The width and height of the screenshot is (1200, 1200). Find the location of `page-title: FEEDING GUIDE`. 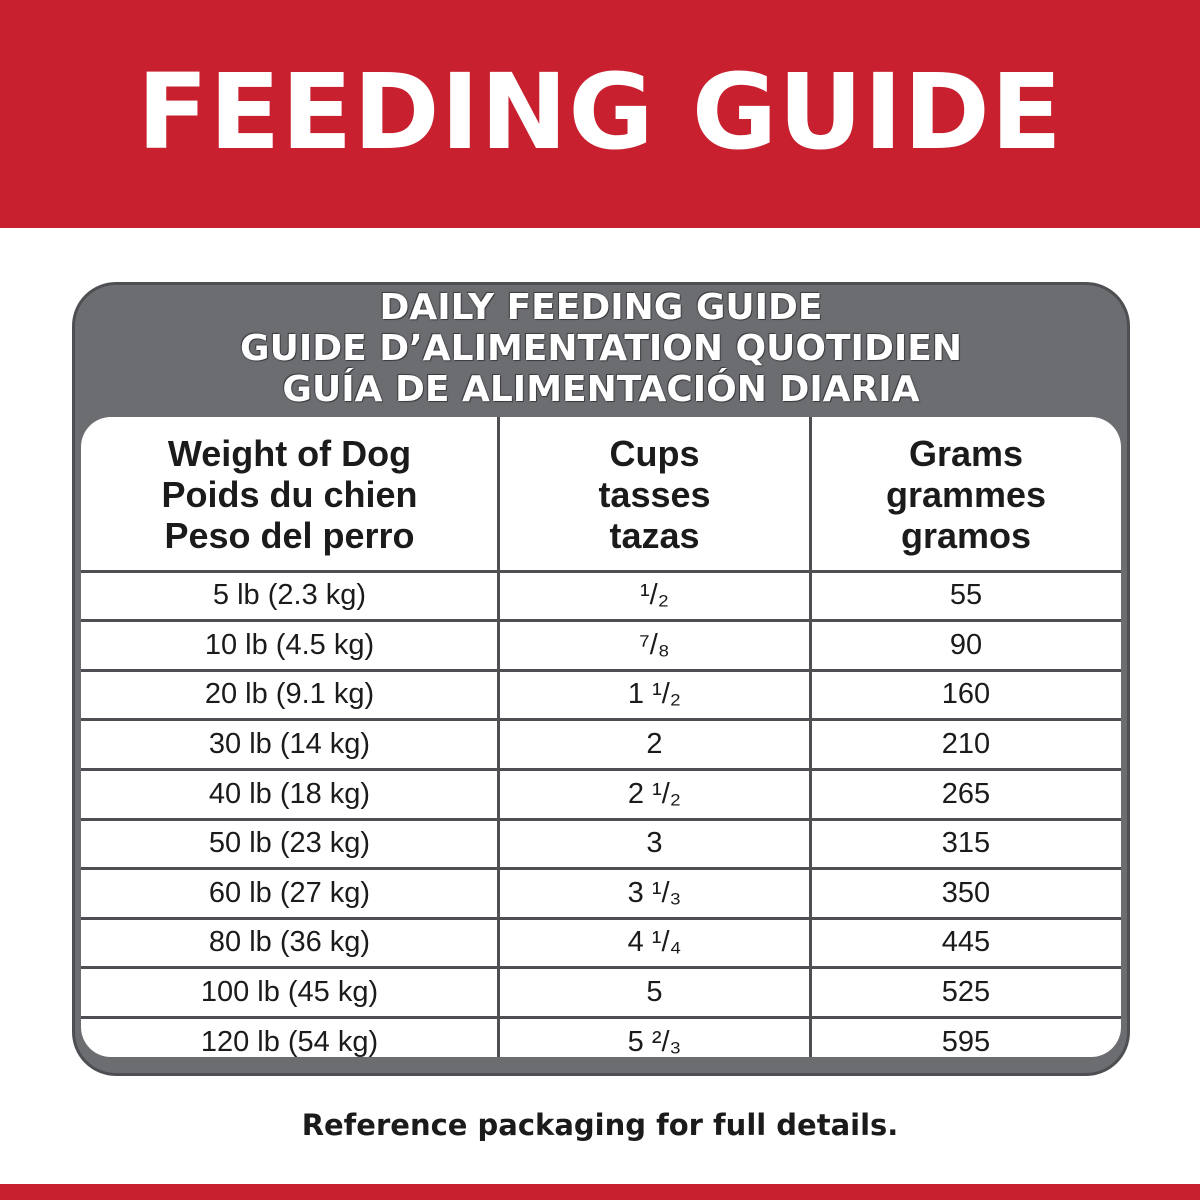

page-title: FEEDING GUIDE is located at coordinates (600, 112).